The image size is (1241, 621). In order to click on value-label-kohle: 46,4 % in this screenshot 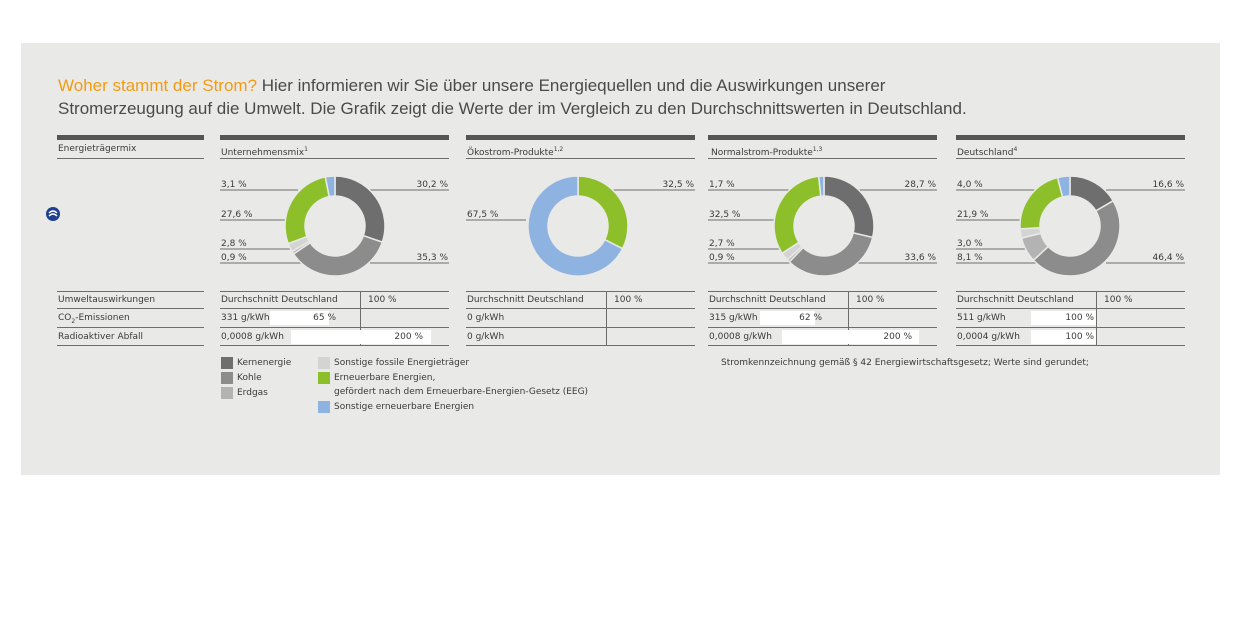, I will do `click(1169, 258)`.